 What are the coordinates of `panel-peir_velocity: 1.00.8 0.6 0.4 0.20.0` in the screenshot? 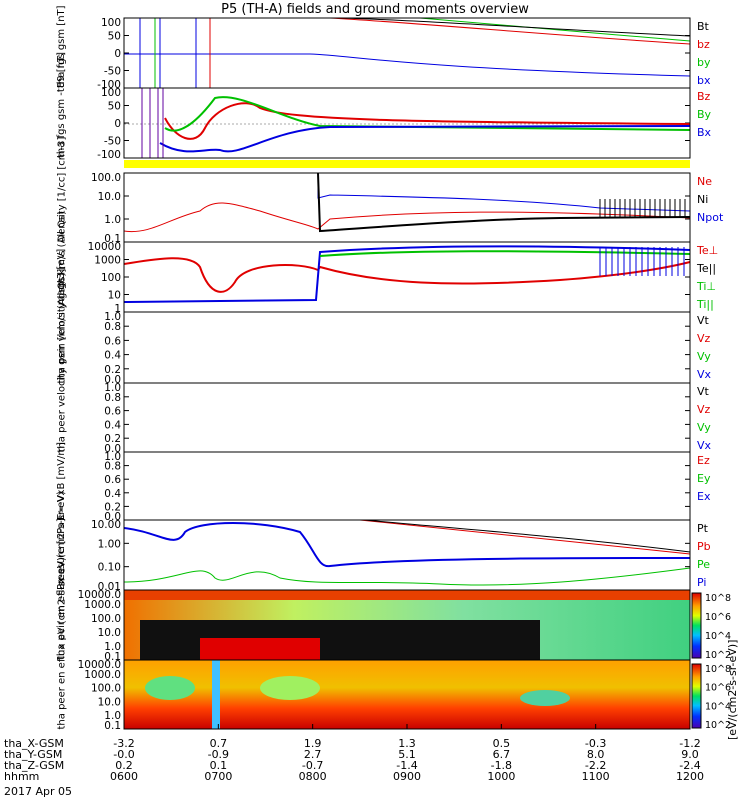 It's located at (397, 348).